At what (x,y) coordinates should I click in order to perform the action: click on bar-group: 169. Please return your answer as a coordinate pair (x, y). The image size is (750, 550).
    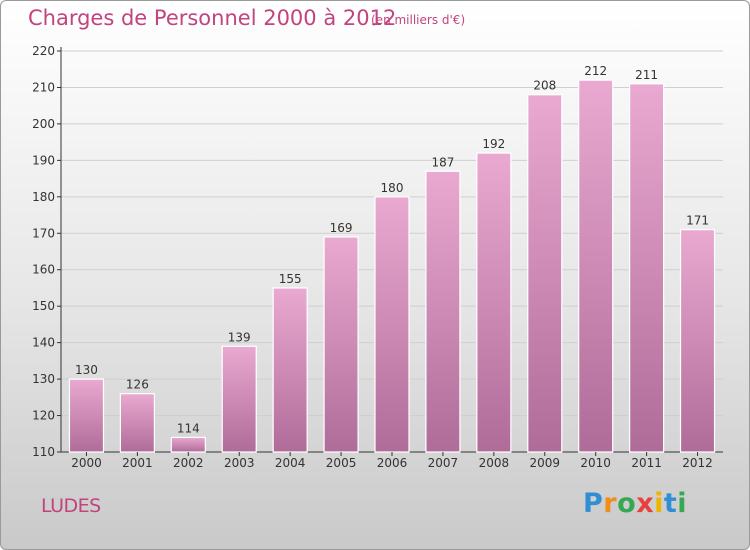
    Looking at the image, I should click on (341, 337).